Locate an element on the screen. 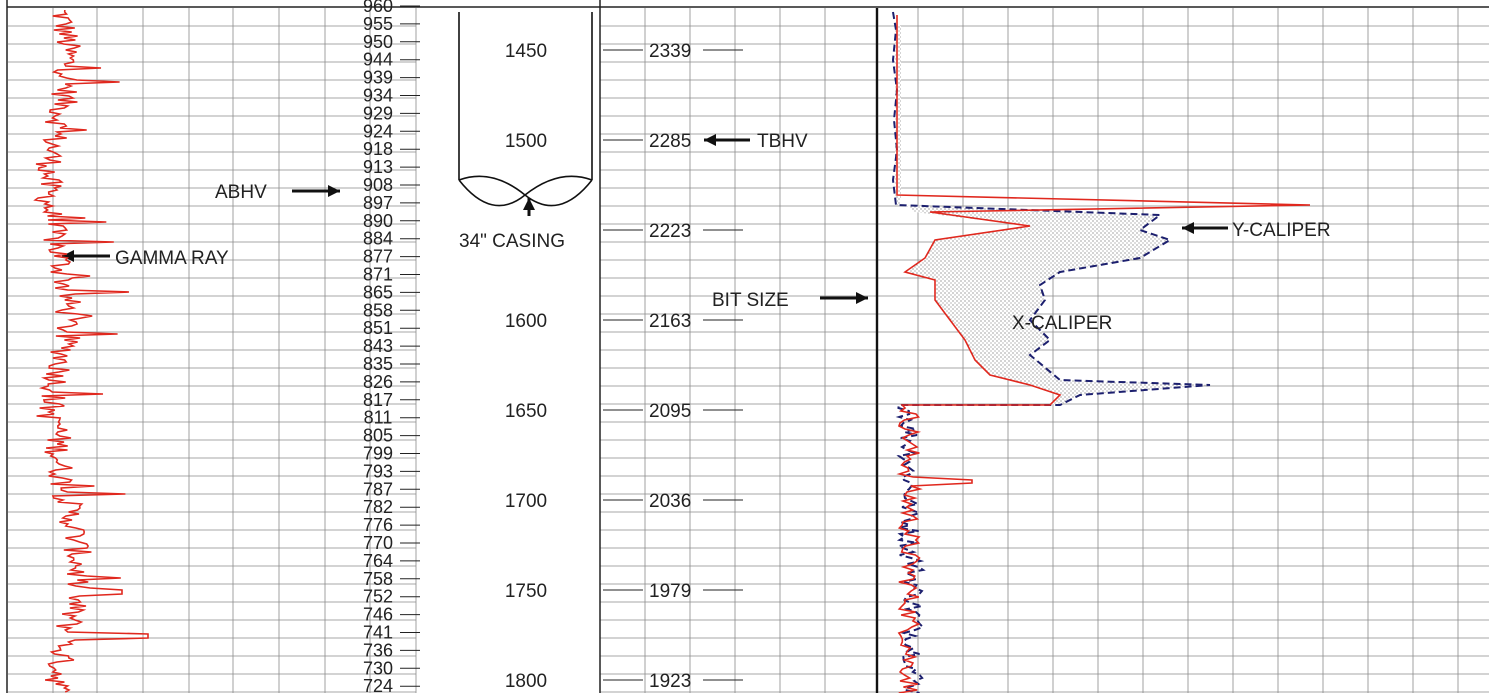  gamma-arrow-head is located at coordinates (68, 256).